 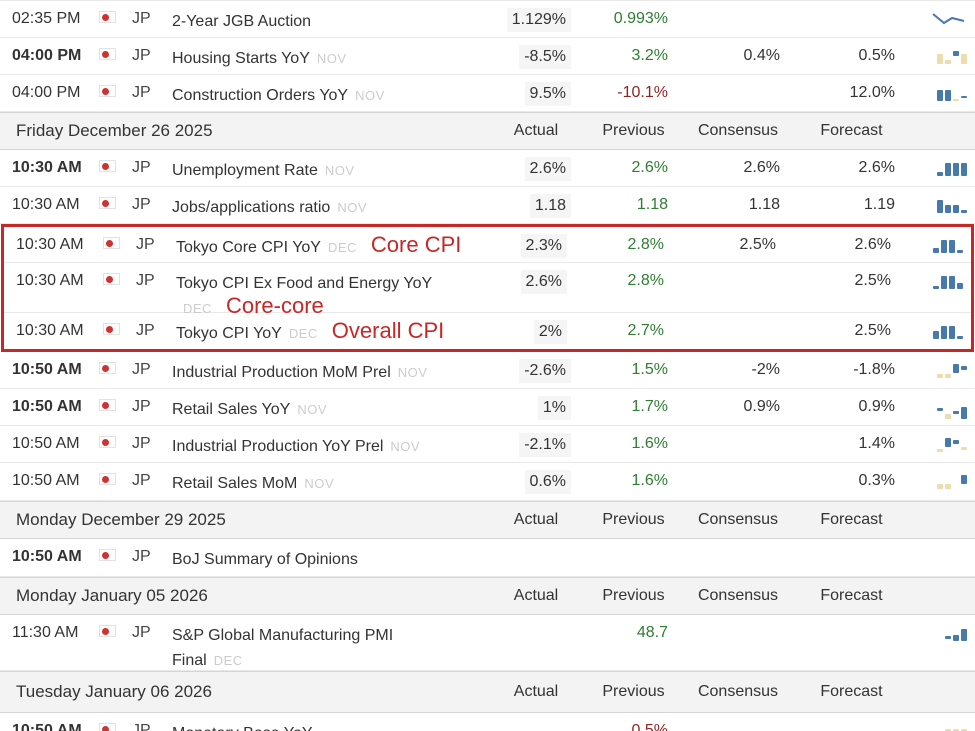 What do you see at coordinates (633, 519) in the screenshot?
I see `column-header-previous: Previous` at bounding box center [633, 519].